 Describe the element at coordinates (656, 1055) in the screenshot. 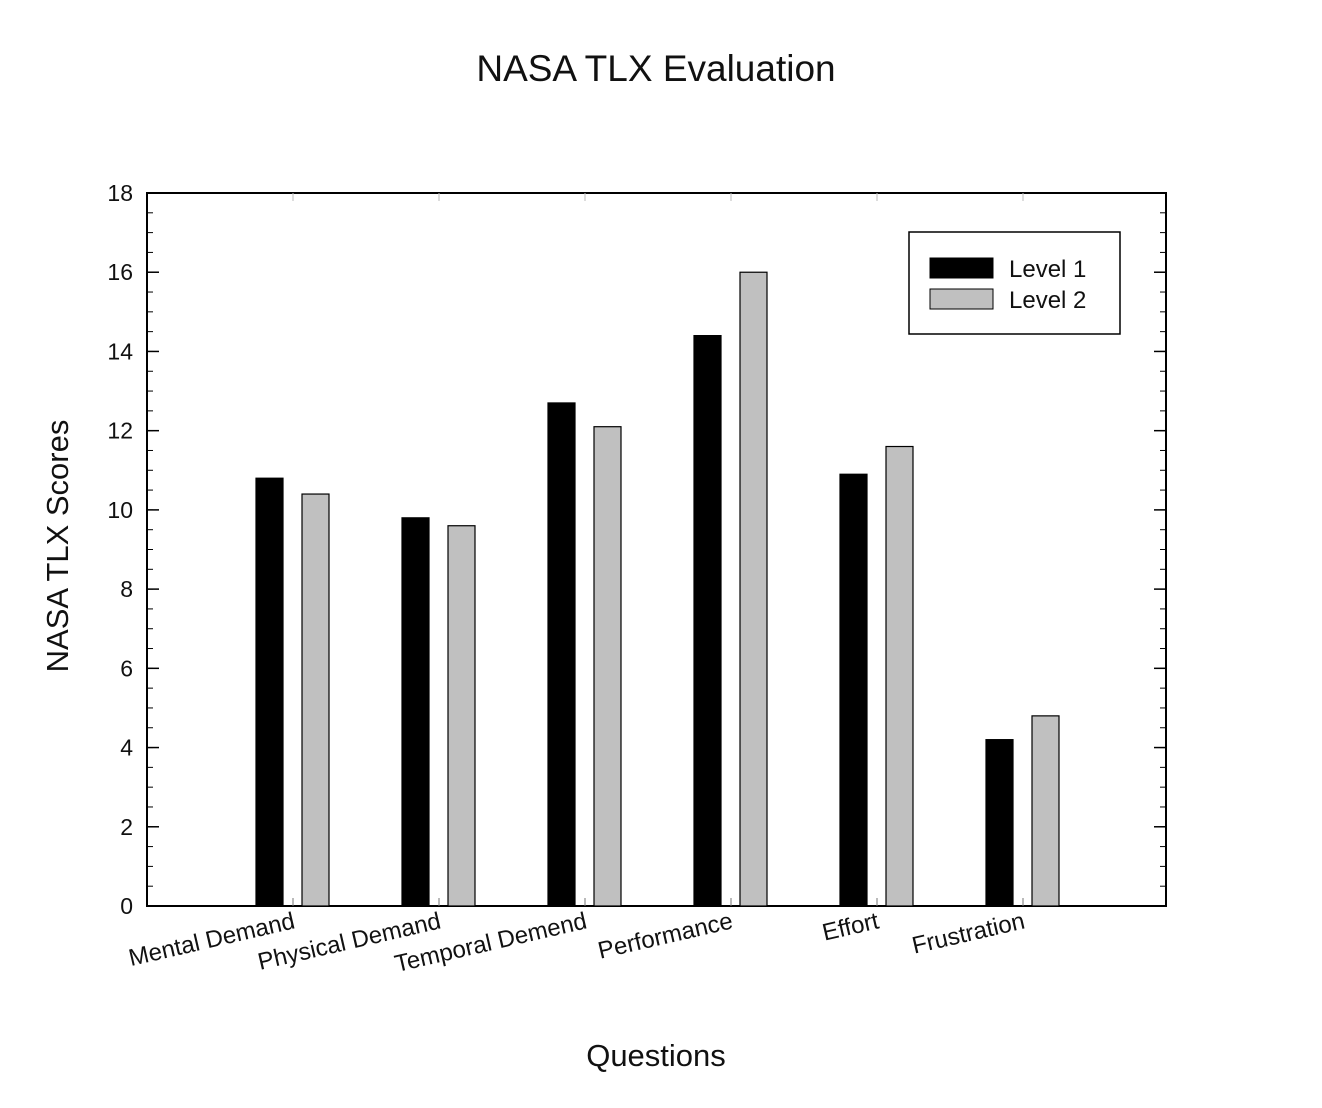

I see `x-axis-title: Questions` at that location.